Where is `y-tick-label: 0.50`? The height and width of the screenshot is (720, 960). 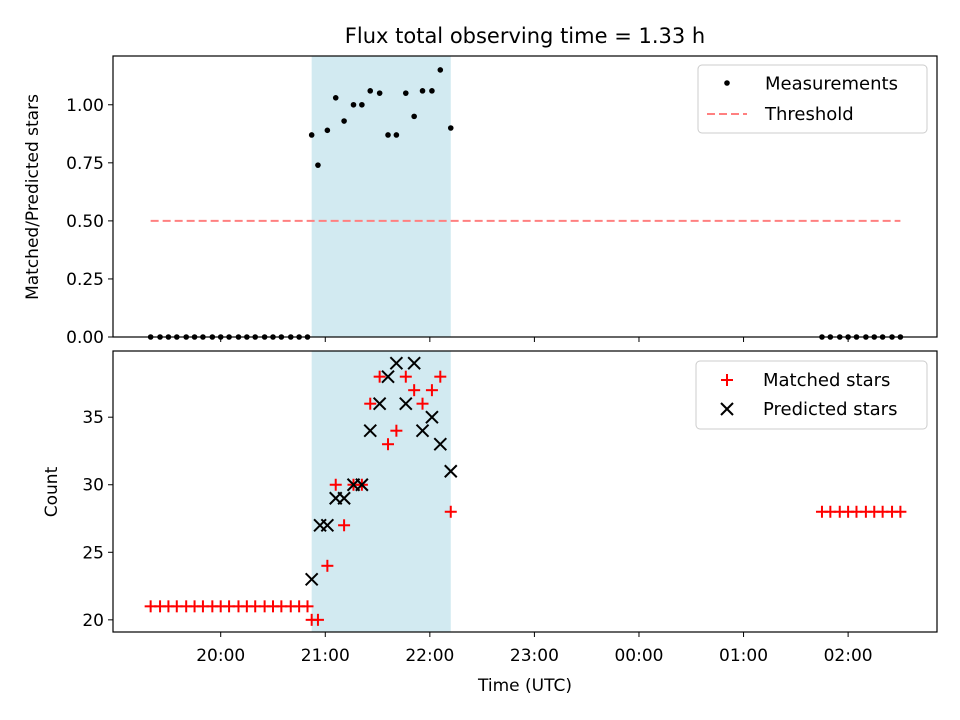
y-tick-label: 0.50 is located at coordinates (85, 222).